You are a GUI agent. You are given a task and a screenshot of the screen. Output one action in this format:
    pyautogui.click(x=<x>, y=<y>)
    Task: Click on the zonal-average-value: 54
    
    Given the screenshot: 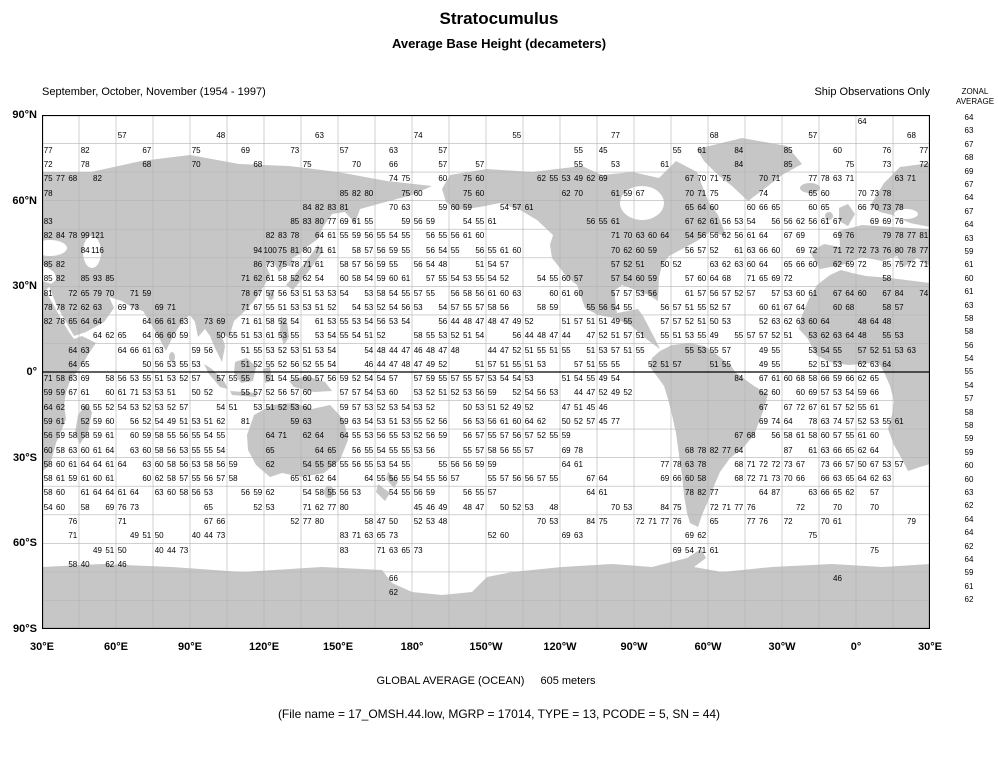 What is the action you would take?
    pyautogui.click(x=969, y=385)
    